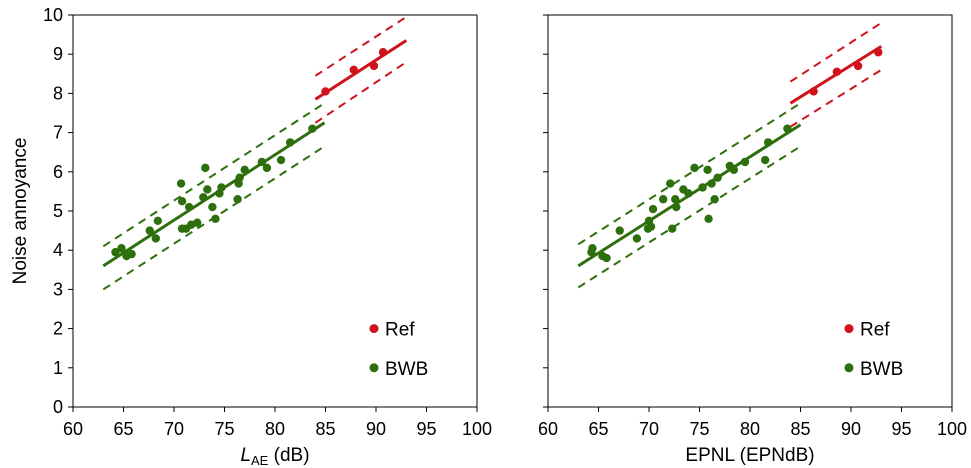  What do you see at coordinates (58, 250) in the screenshot?
I see `y-tick-label: 4` at bounding box center [58, 250].